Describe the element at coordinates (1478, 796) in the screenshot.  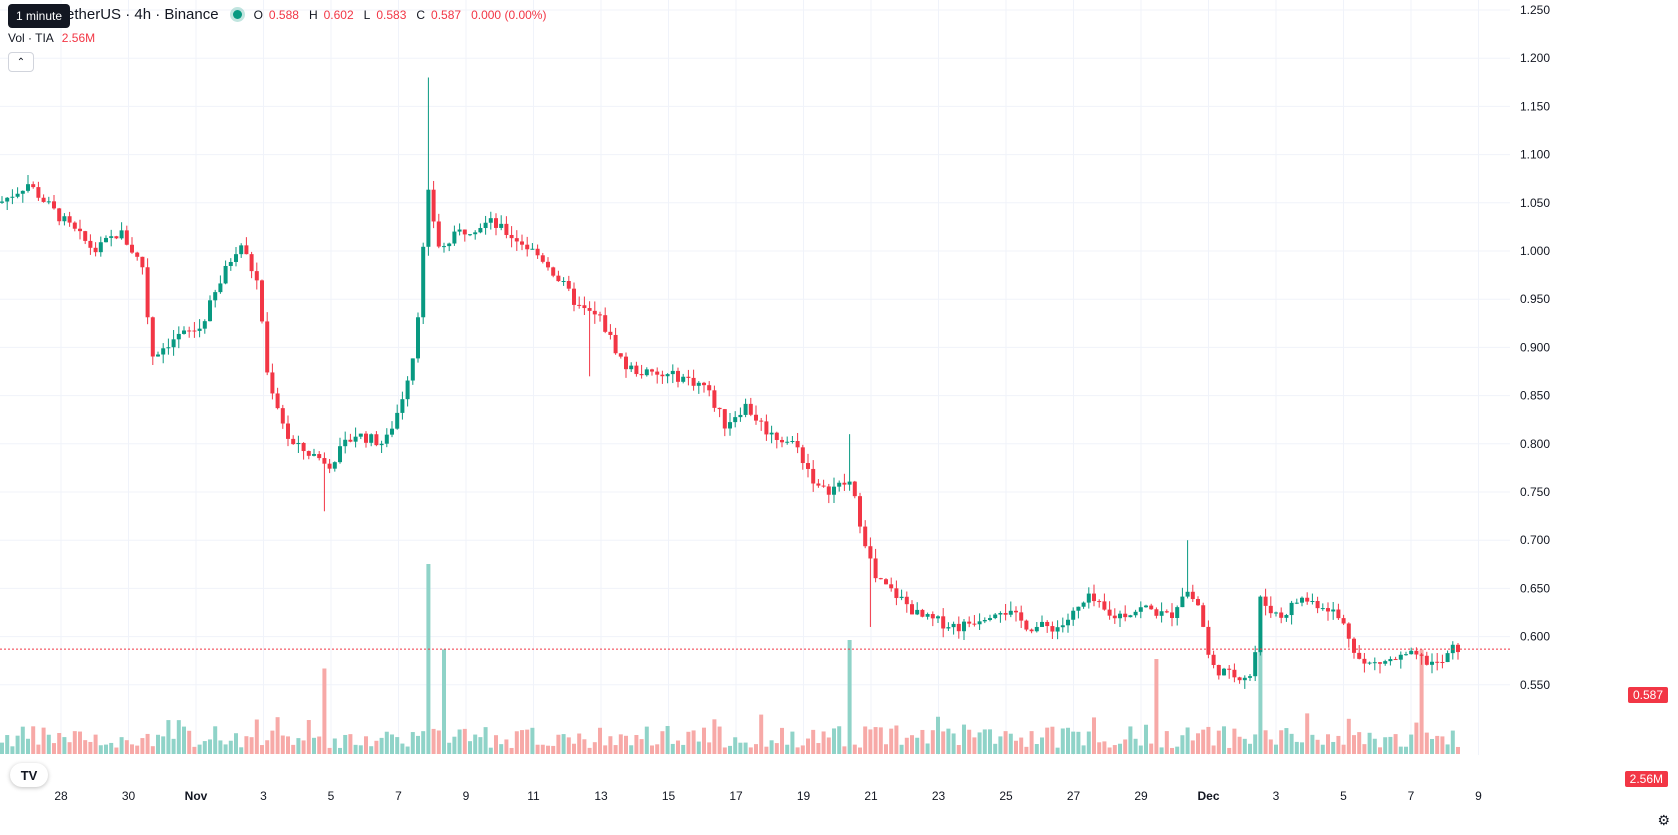
I see `time-tick-label: 9` at that location.